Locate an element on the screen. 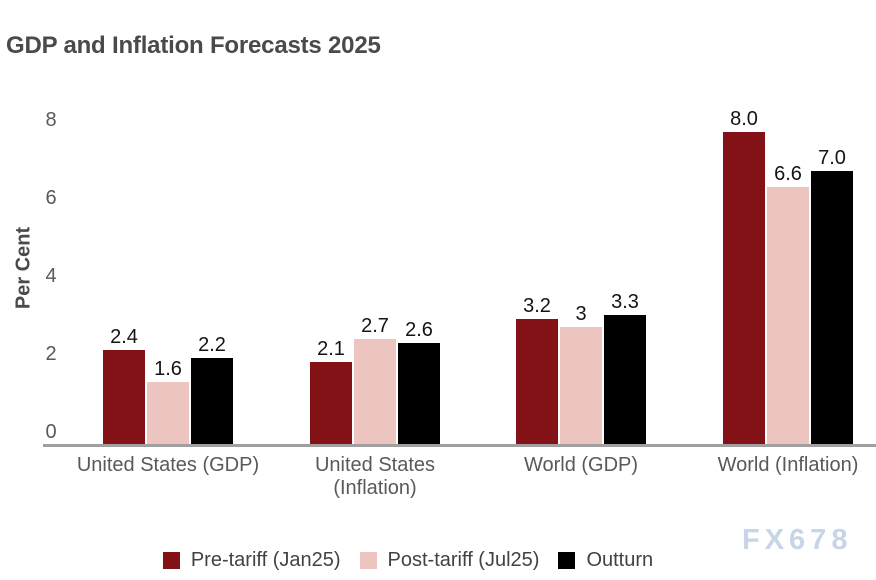  bar-cell: 1.6 is located at coordinates (168, 401).